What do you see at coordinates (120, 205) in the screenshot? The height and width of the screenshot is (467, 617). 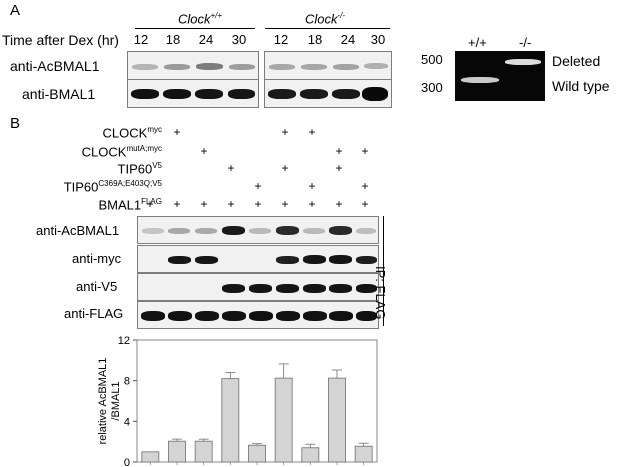 I see `condition-bmal1-flag-name: BMAL1` at bounding box center [120, 205].